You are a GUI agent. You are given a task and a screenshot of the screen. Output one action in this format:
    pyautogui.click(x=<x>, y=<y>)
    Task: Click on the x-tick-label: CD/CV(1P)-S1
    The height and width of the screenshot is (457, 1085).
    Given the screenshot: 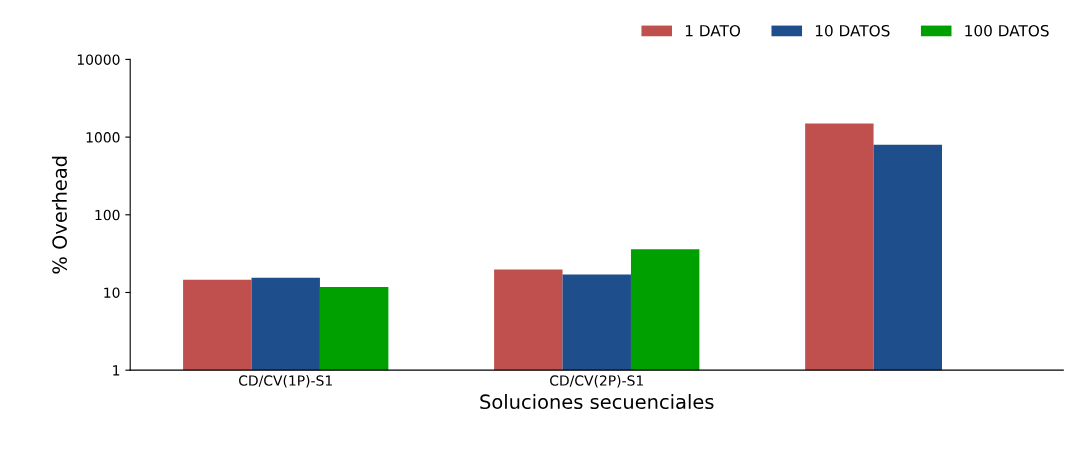 What is the action you would take?
    pyautogui.click(x=285, y=381)
    